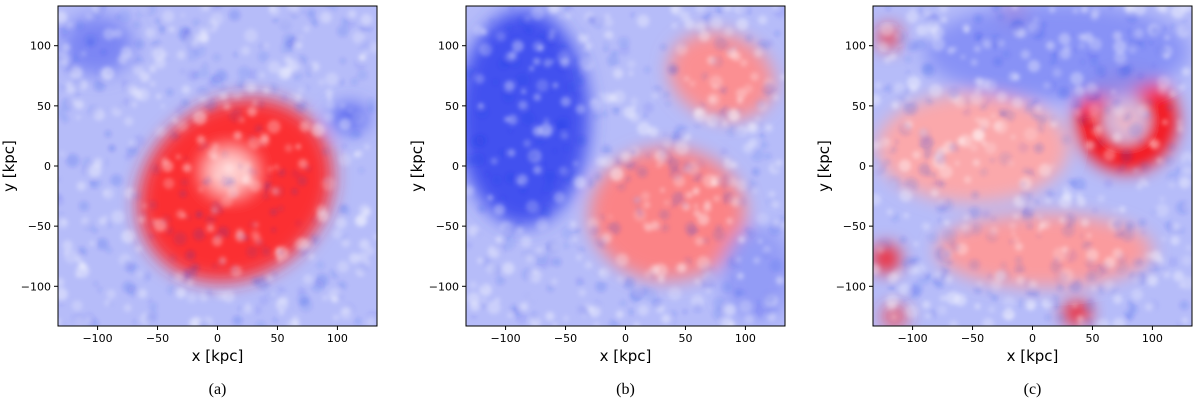 This screenshot has width=1200, height=405. I want to click on panel-caption: (c), so click(1033, 389).